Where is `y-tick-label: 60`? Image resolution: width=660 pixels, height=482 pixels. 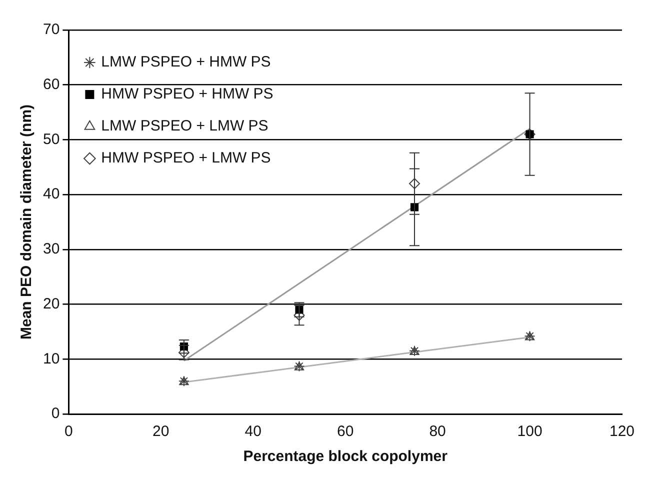
y-tick-label: 60 is located at coordinates (51, 84).